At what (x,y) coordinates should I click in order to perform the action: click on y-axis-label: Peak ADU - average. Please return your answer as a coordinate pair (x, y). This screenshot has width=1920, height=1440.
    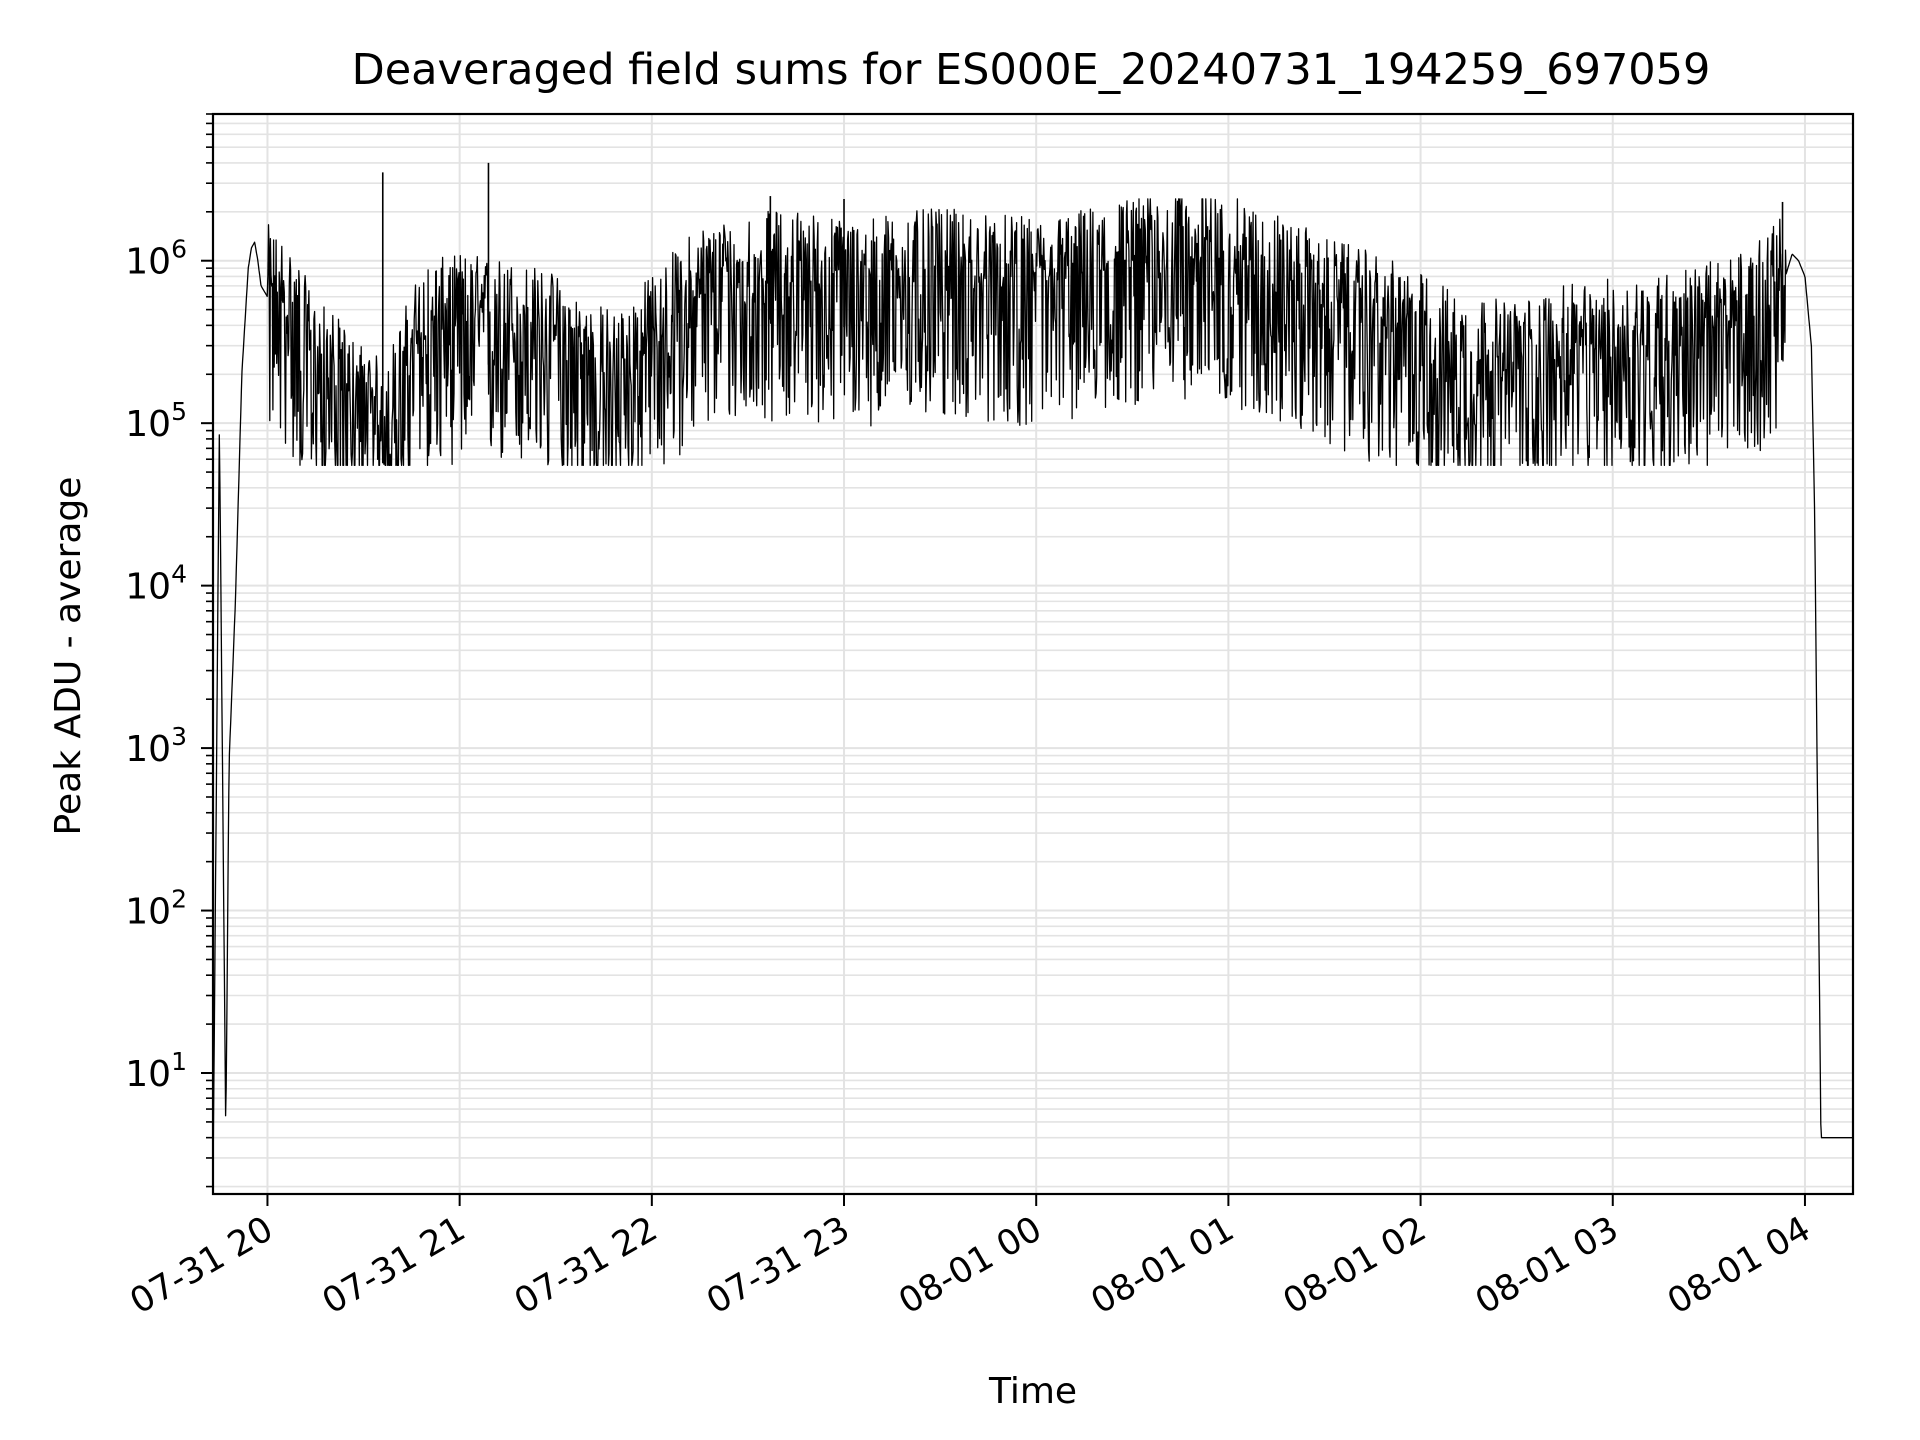
    Looking at the image, I should click on (68, 656).